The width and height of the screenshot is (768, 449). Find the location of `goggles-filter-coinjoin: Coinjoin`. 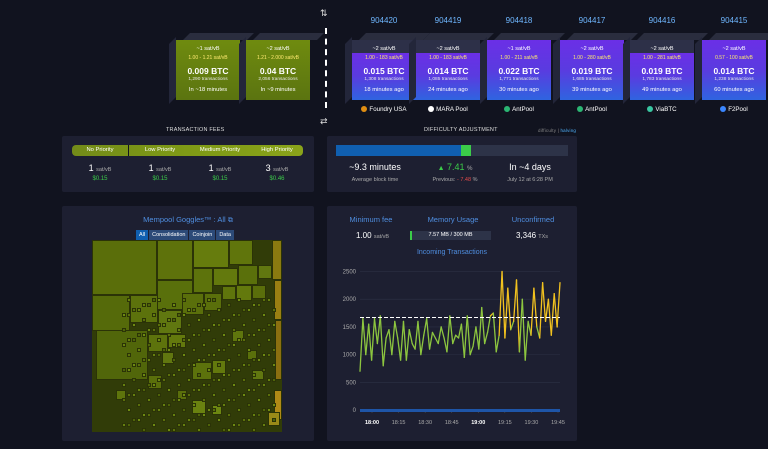

goggles-filter-coinjoin: Coinjoin is located at coordinates (202, 235).